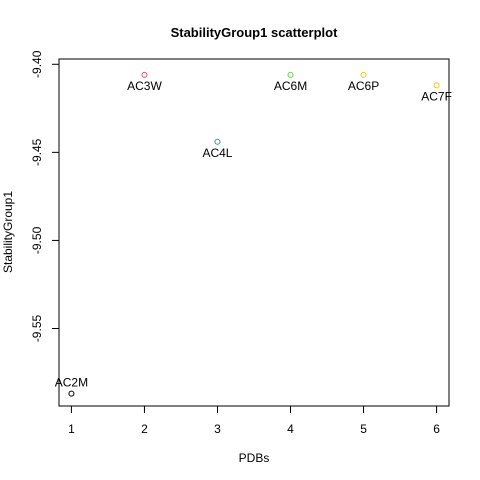  I want to click on y-tick-label: -9.45, so click(37, 152).